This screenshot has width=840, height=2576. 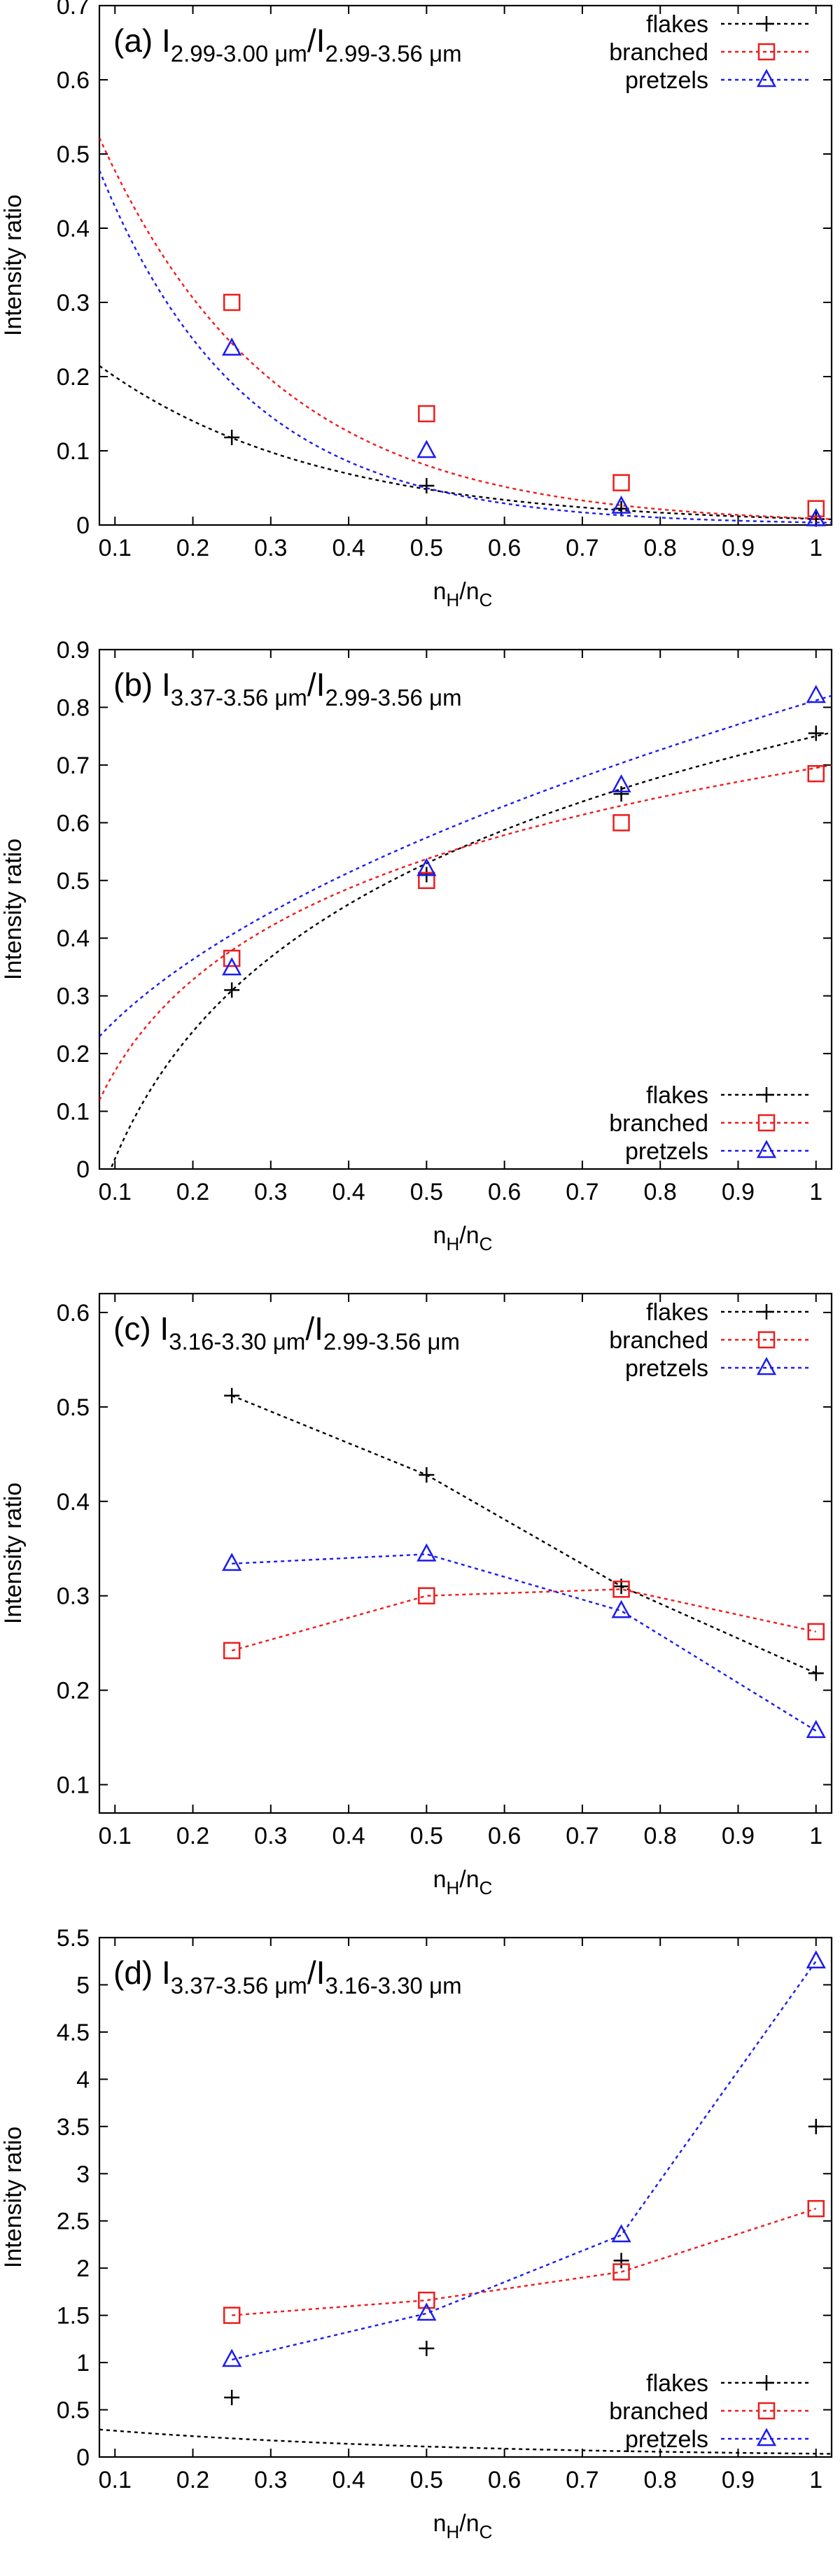 I want to click on y-tick-label: 3.5, so click(x=73, y=2127).